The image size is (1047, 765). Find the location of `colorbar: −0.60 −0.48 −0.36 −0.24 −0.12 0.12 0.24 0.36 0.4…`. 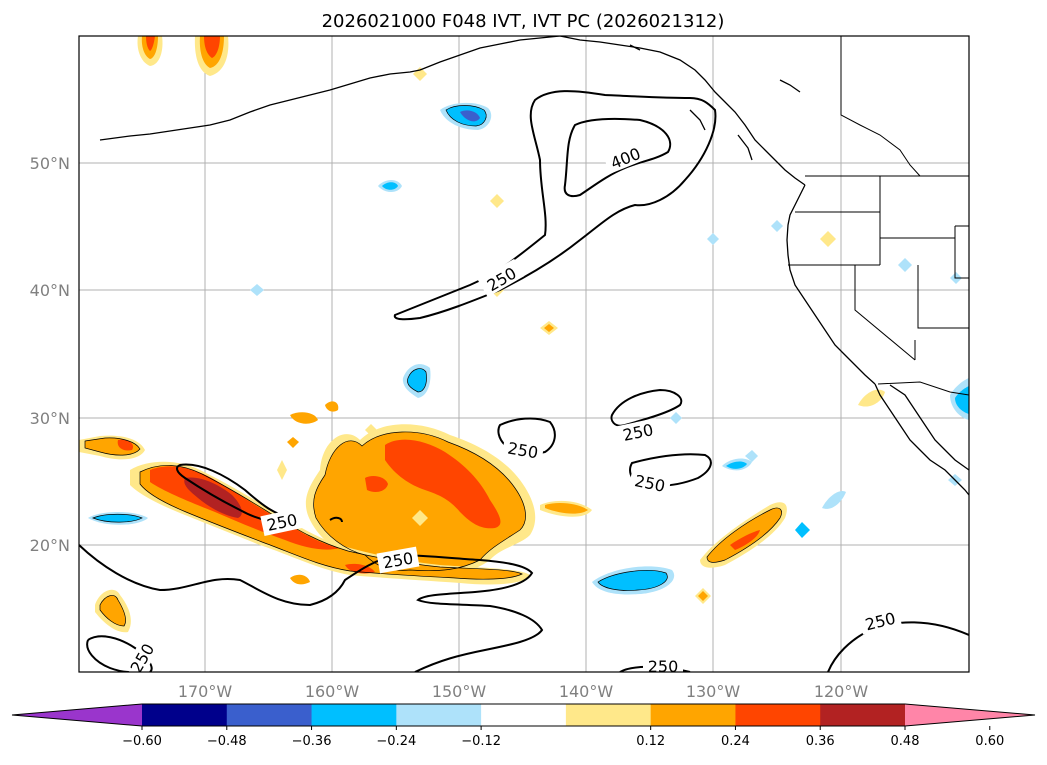

colorbar: −0.60 −0.48 −0.36 −0.24 −0.12 0.12 0.24 0.36 0.4… is located at coordinates (523, 726).